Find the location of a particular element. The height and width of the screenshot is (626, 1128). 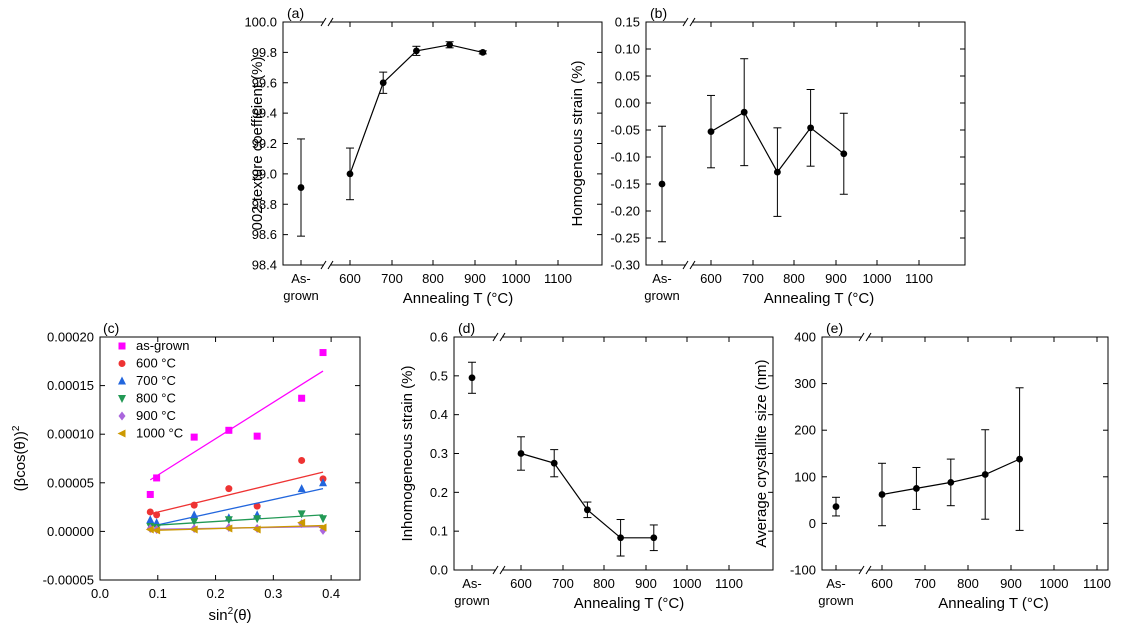

x-axis-label-tail: (θ) is located at coordinates (242, 615).